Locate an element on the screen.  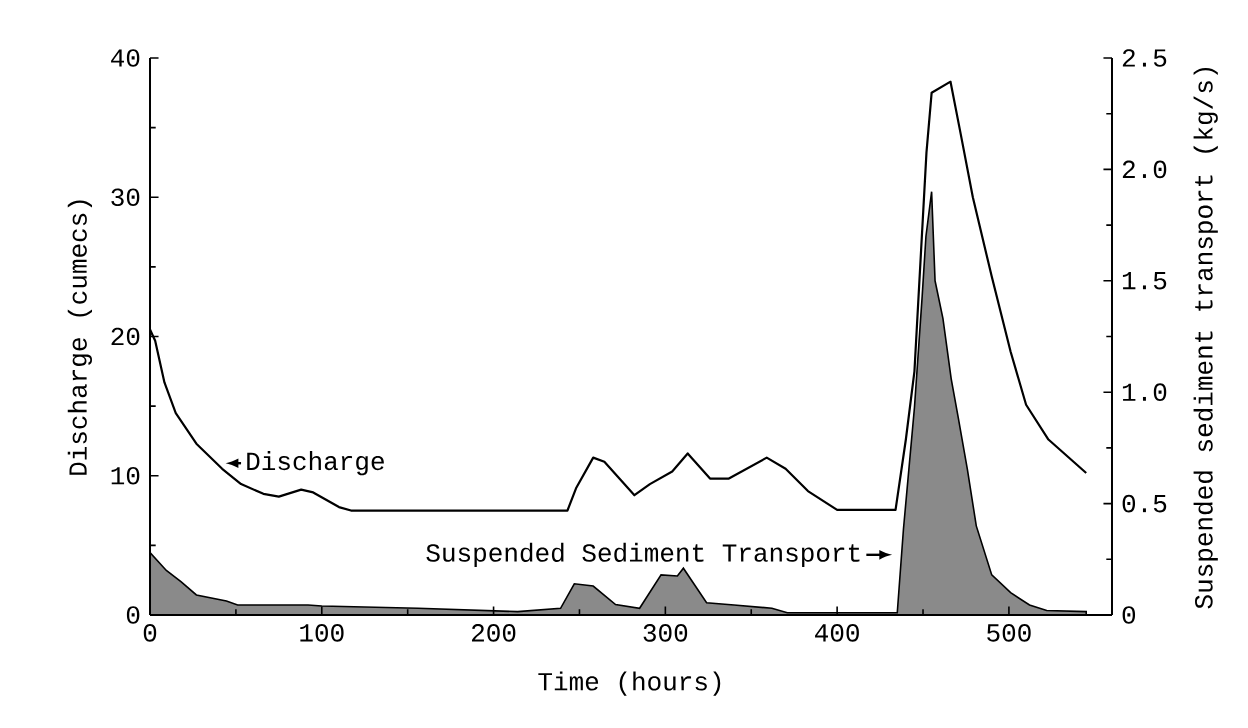
y-tick-label: 40 is located at coordinates (125, 58).